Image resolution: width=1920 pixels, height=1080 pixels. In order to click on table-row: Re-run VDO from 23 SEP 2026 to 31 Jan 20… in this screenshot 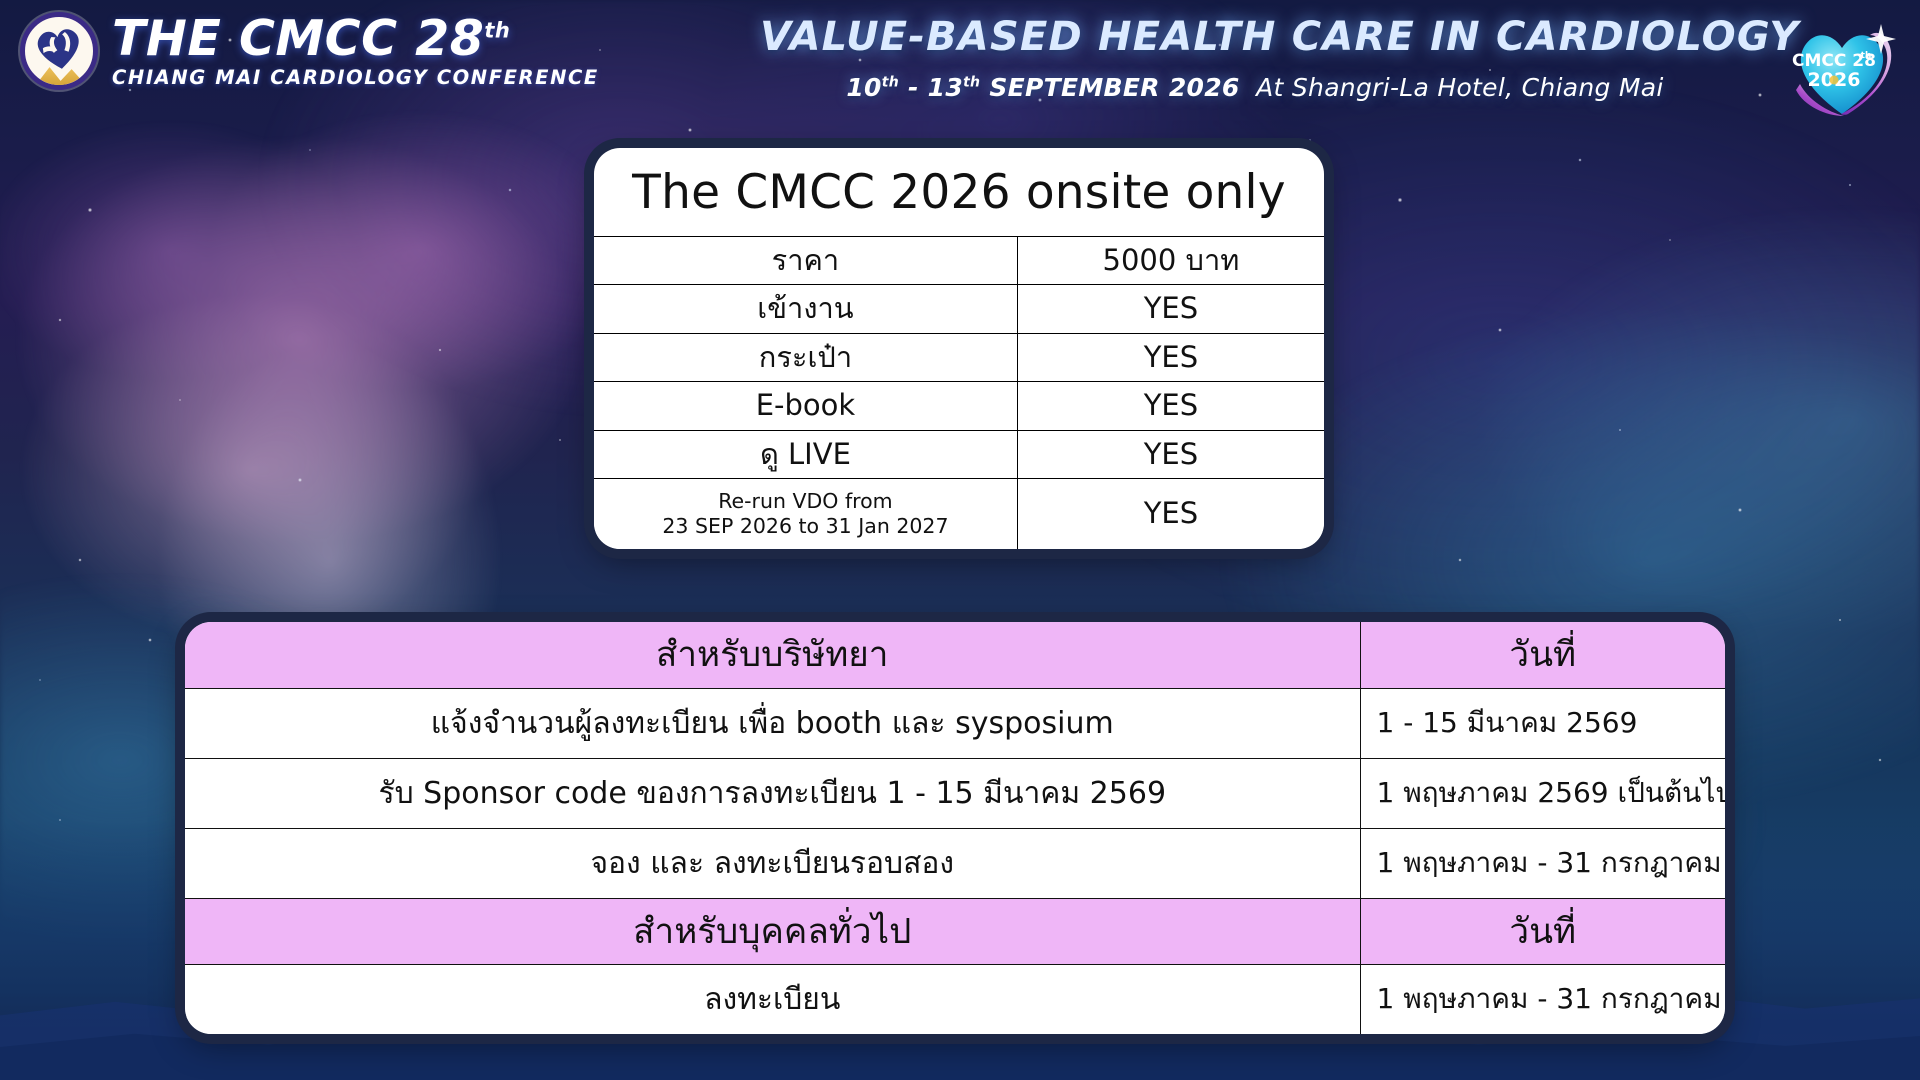, I will do `click(959, 513)`.